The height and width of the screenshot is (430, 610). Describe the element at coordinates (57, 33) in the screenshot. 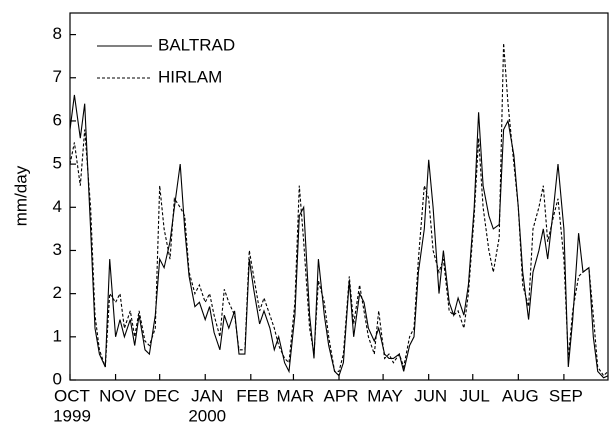

I see `y-tick-label: 8` at that location.